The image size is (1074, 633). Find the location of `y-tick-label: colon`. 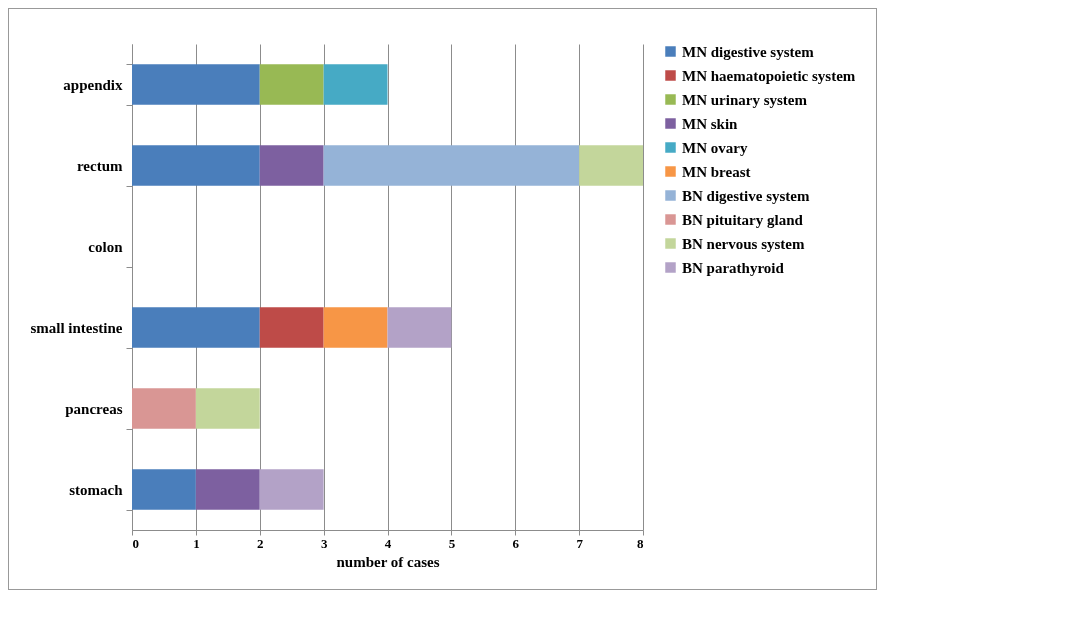

y-tick-label: colon is located at coordinates (106, 247).